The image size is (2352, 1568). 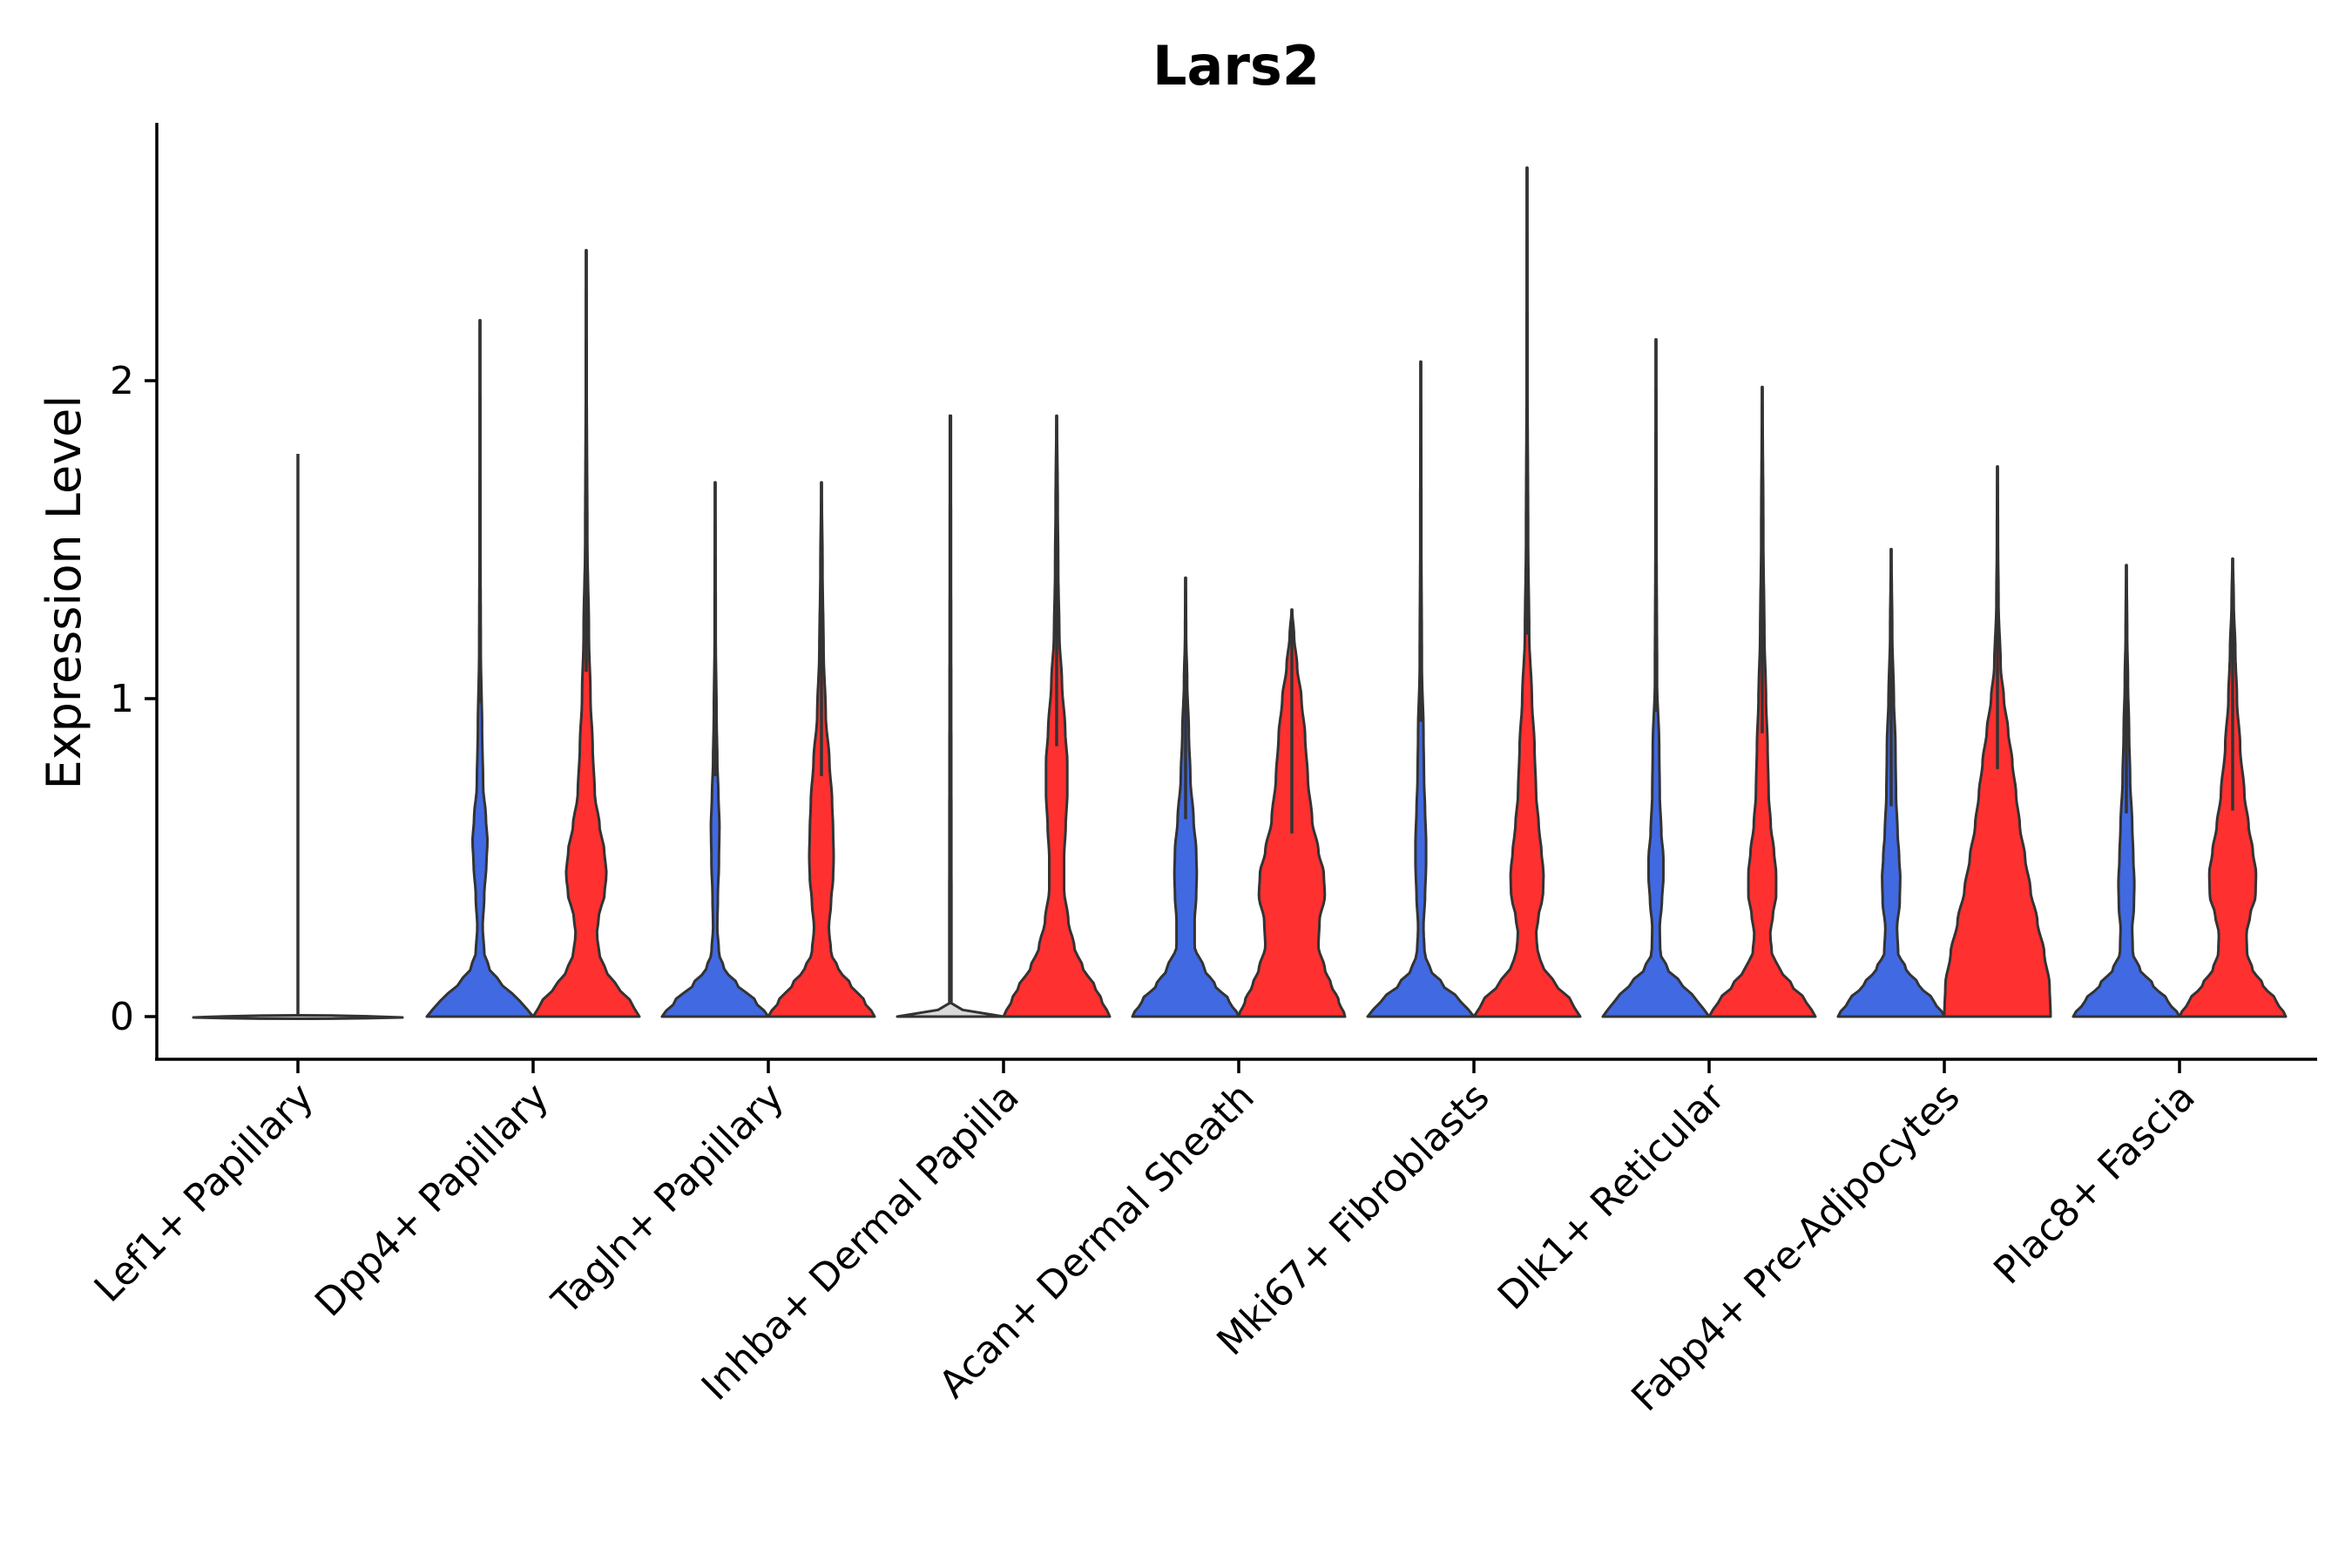 What do you see at coordinates (2094, 1184) in the screenshot?
I see `x-tick-label: Plac8+ Fascia` at bounding box center [2094, 1184].